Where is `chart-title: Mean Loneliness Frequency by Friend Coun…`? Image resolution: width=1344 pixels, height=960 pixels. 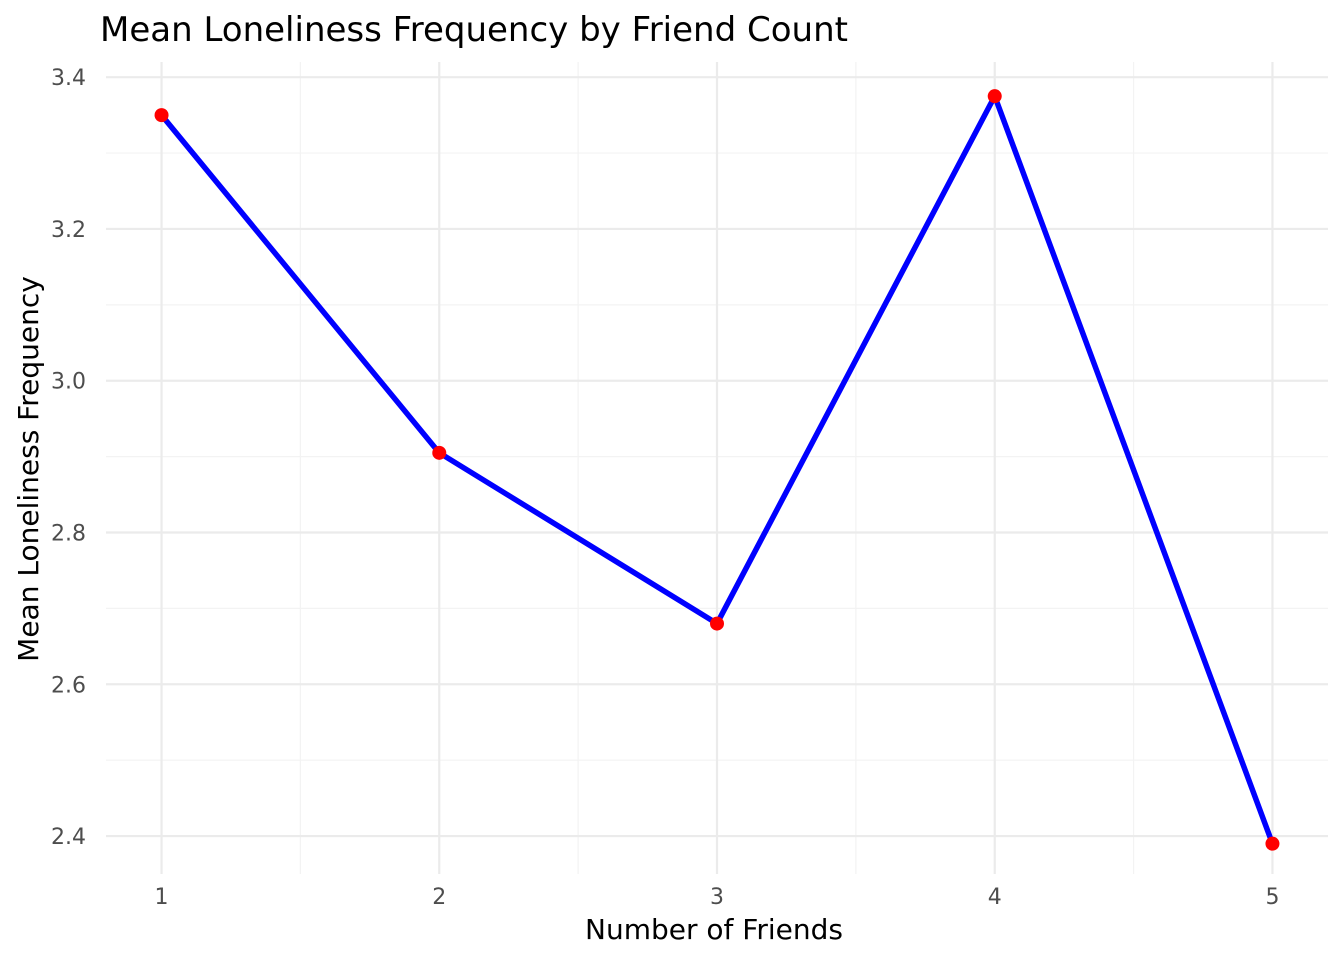
chart-title: Mean Loneliness Frequency by Friend Coun… is located at coordinates (474, 30).